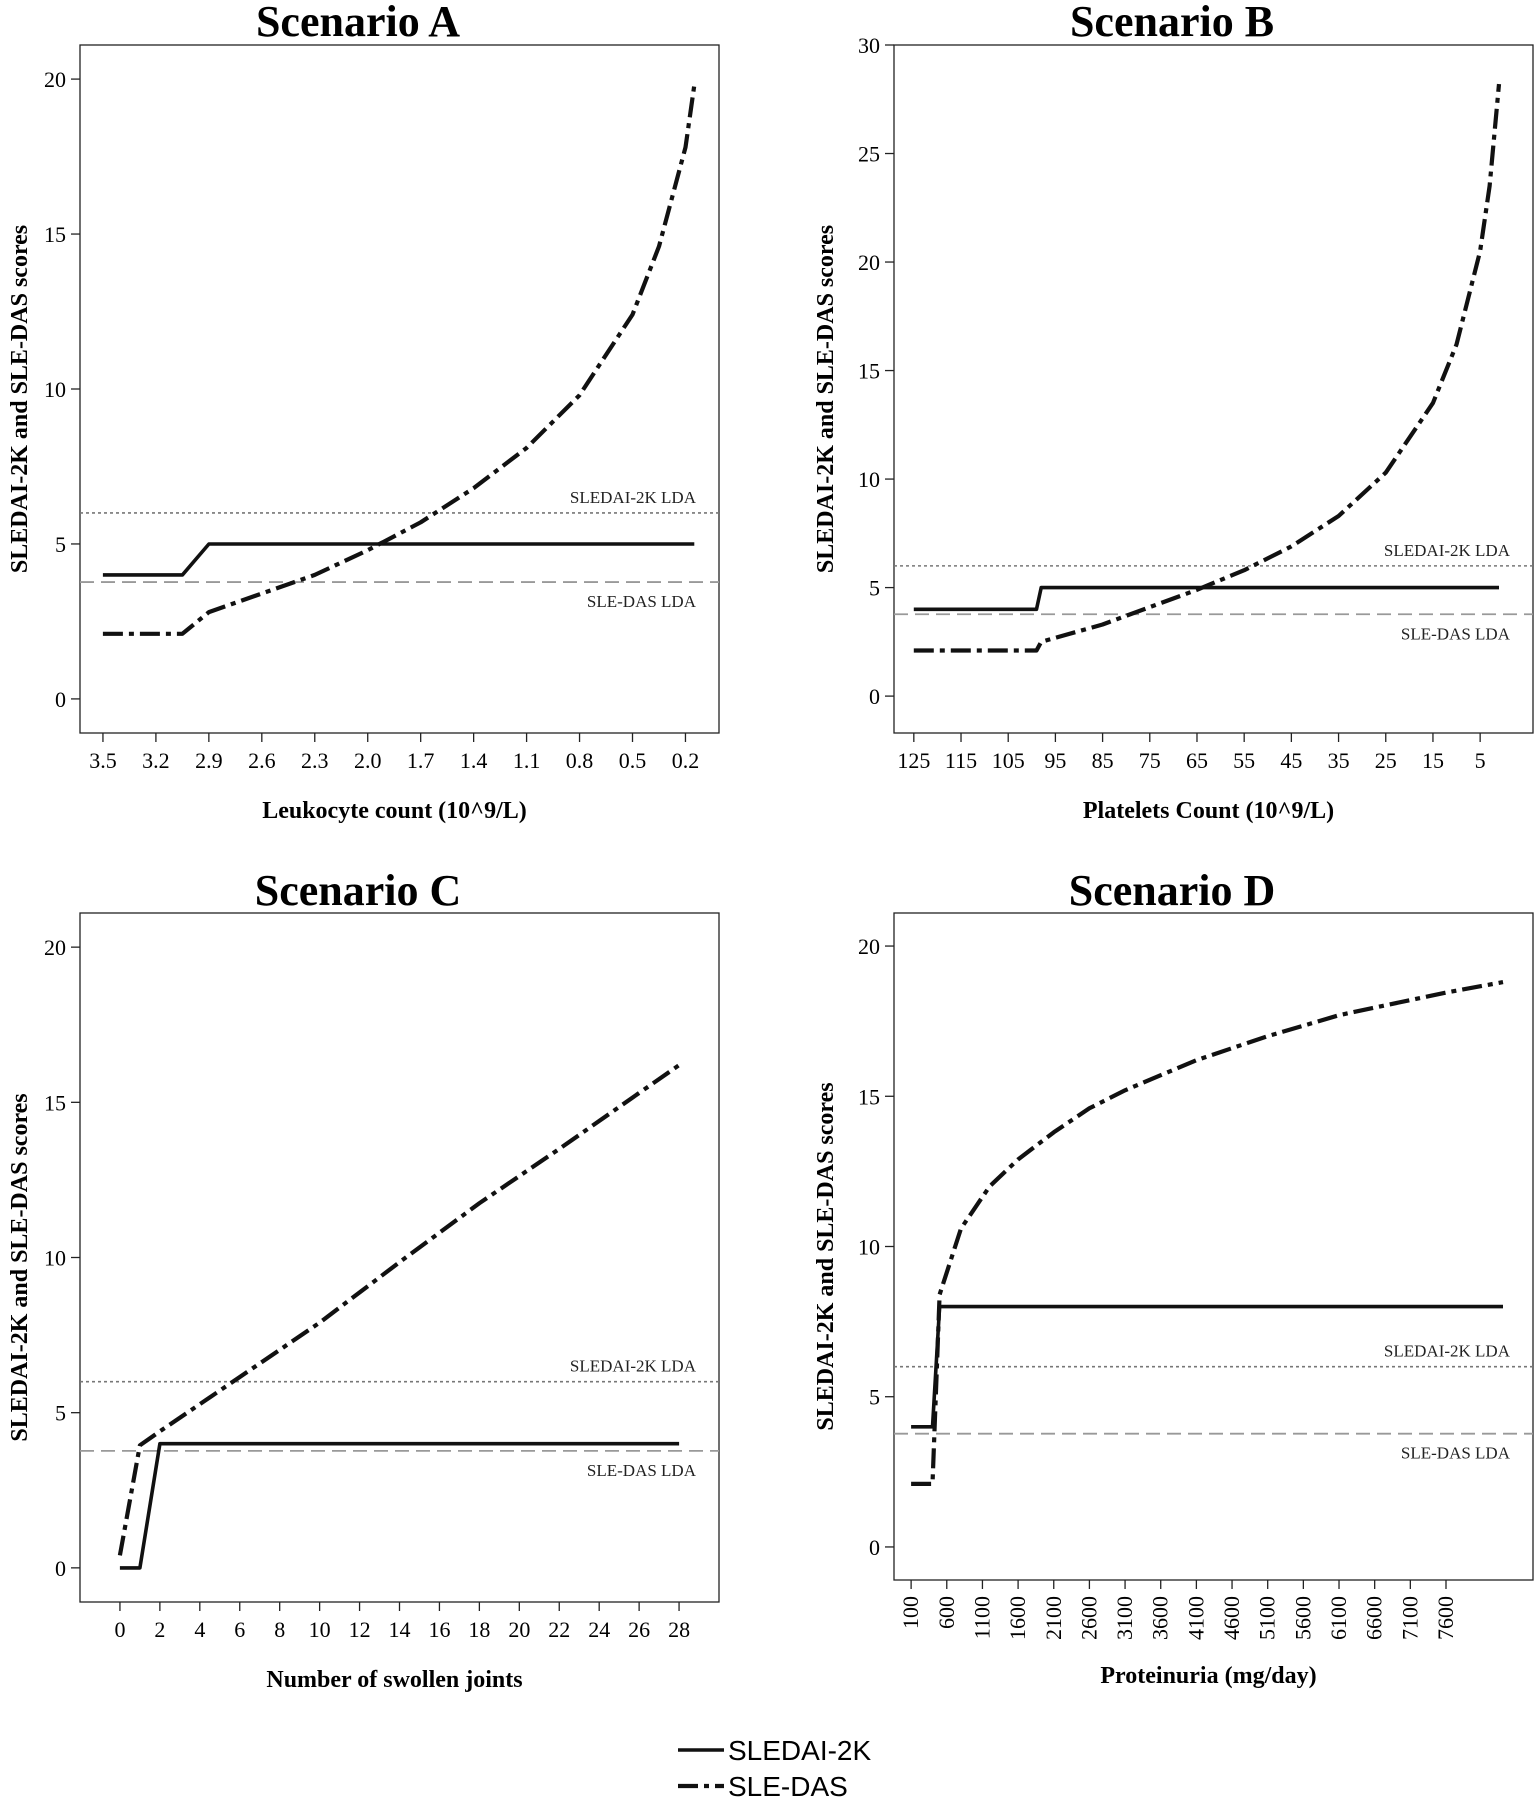 Image resolution: width=1535 pixels, height=1800 pixels. What do you see at coordinates (1103, 760) in the screenshot?
I see `x-tick-label: 85` at bounding box center [1103, 760].